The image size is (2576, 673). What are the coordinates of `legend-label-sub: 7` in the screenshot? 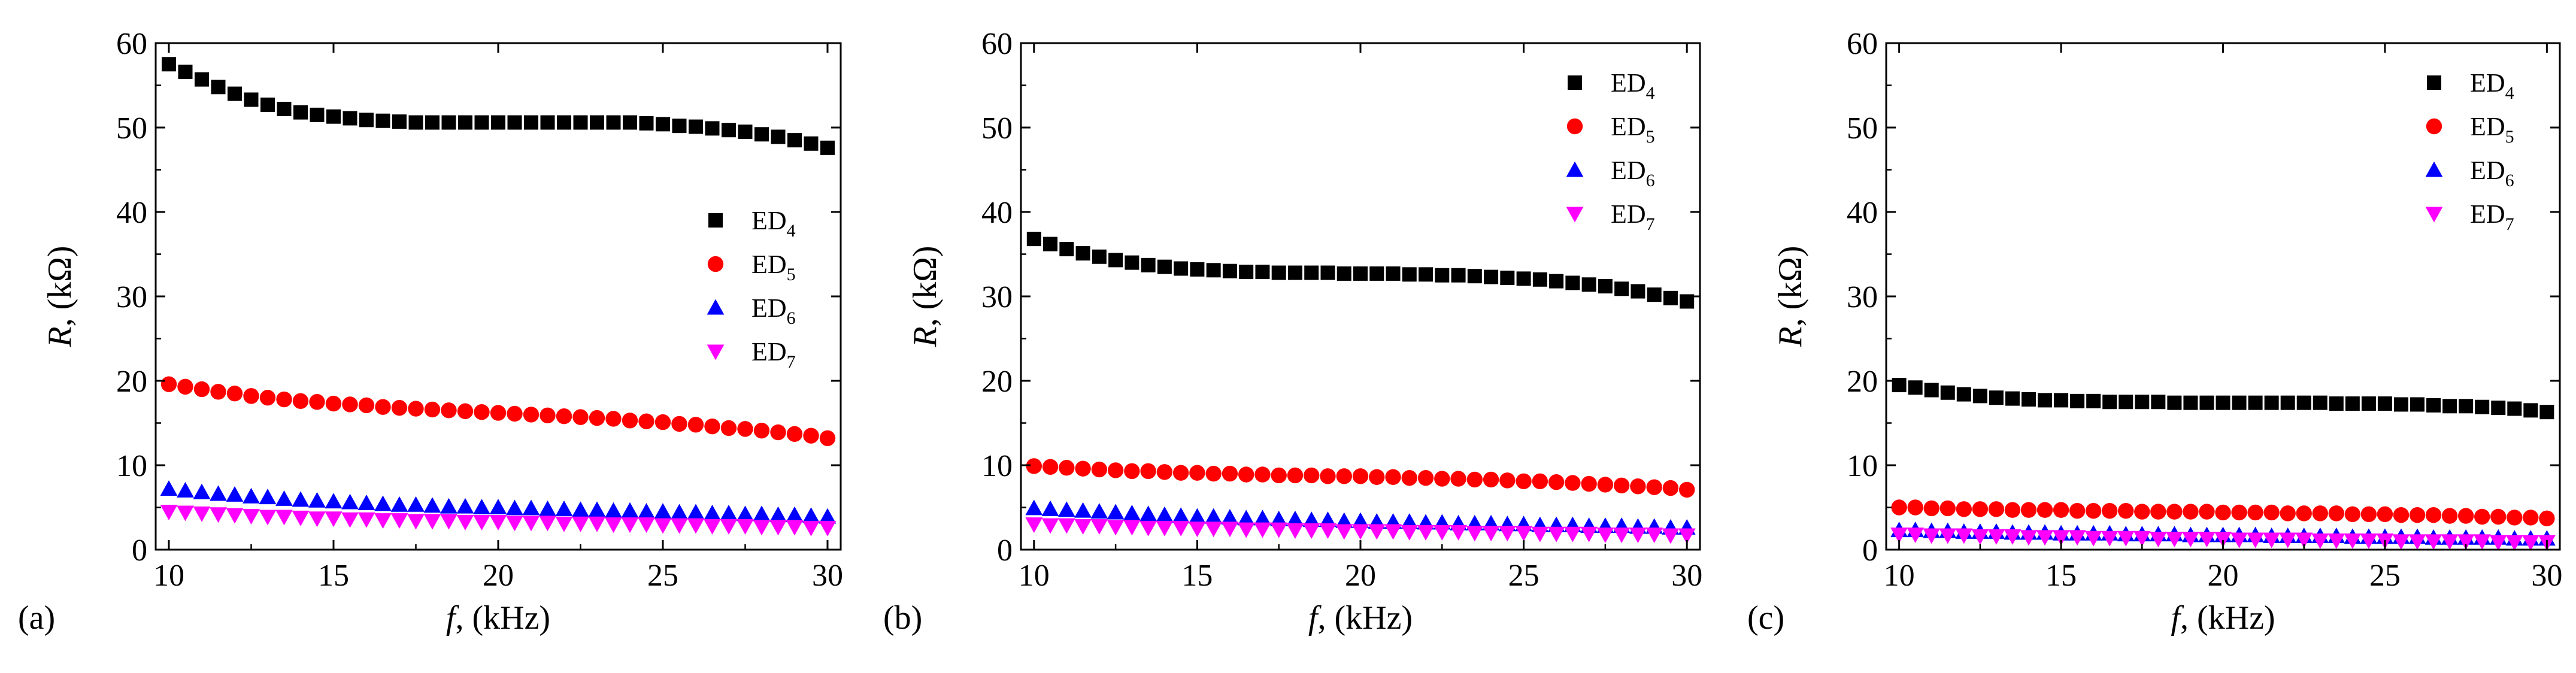 It's located at (1650, 224).